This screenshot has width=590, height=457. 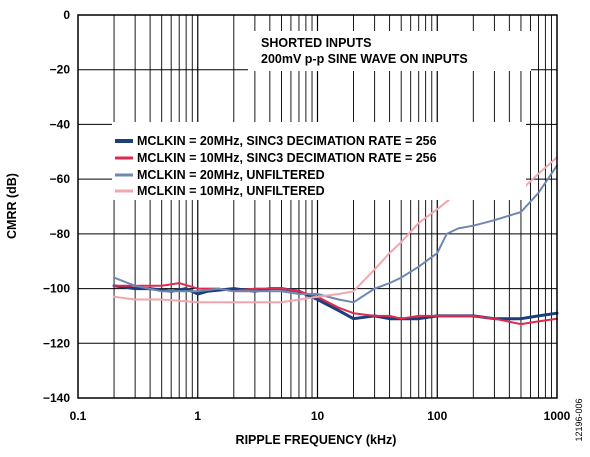 What do you see at coordinates (60, 234) in the screenshot?
I see `y-tick-label: −80` at bounding box center [60, 234].